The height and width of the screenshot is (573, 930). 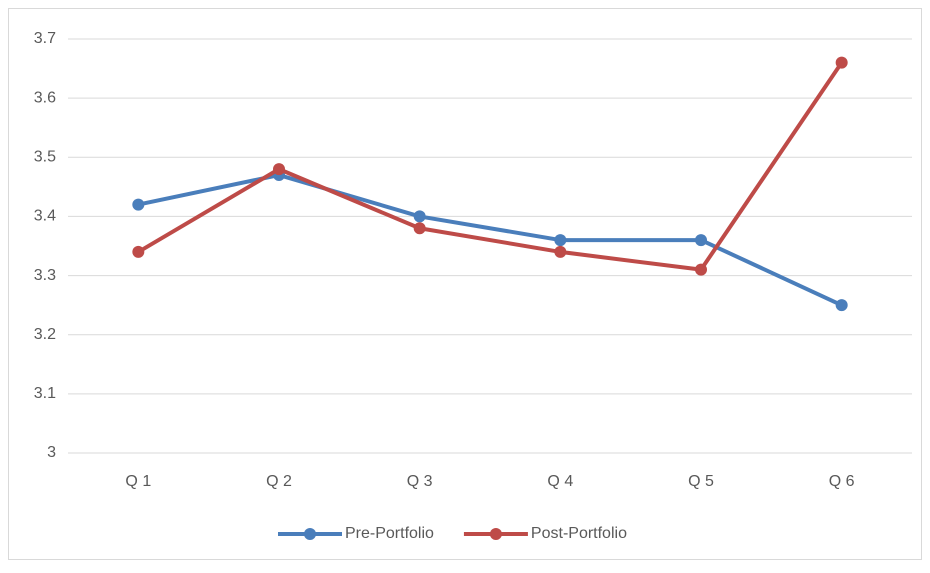 I want to click on x-tick-label: Q 1, so click(x=138, y=481).